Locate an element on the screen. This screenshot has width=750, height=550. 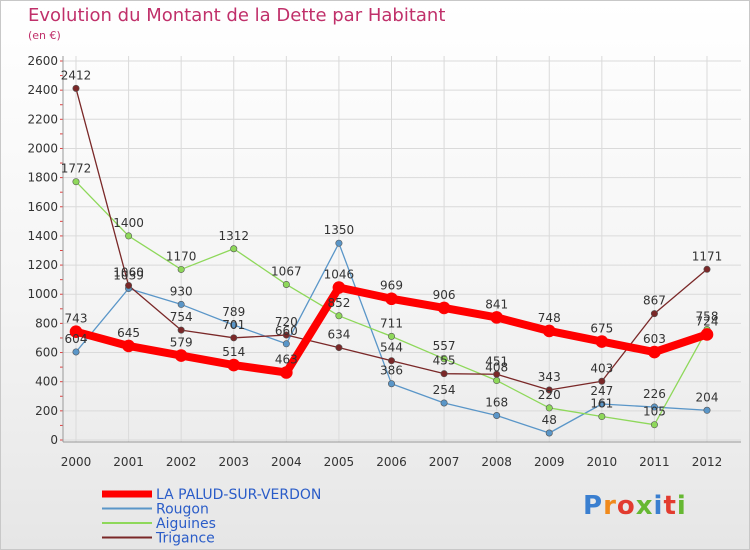
y-tick-label: 0 is located at coordinates (54, 440).